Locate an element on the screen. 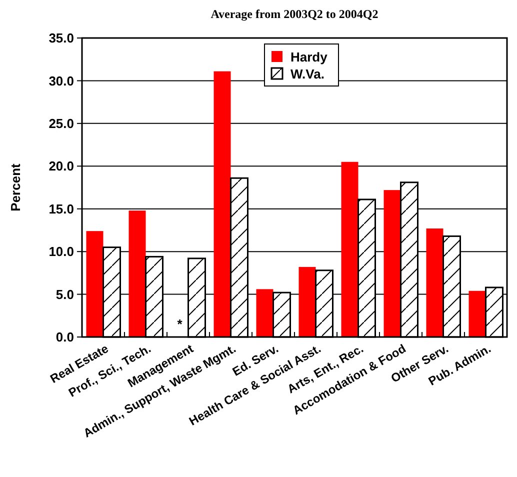 The image size is (517, 477). y-tick-label: 10.0 is located at coordinates (61, 252).